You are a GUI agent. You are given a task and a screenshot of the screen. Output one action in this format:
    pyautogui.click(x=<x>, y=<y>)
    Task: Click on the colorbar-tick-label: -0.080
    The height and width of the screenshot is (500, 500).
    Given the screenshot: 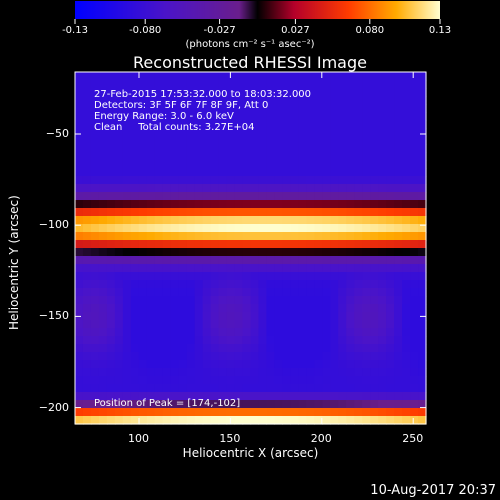 What is the action you would take?
    pyautogui.click(x=145, y=30)
    